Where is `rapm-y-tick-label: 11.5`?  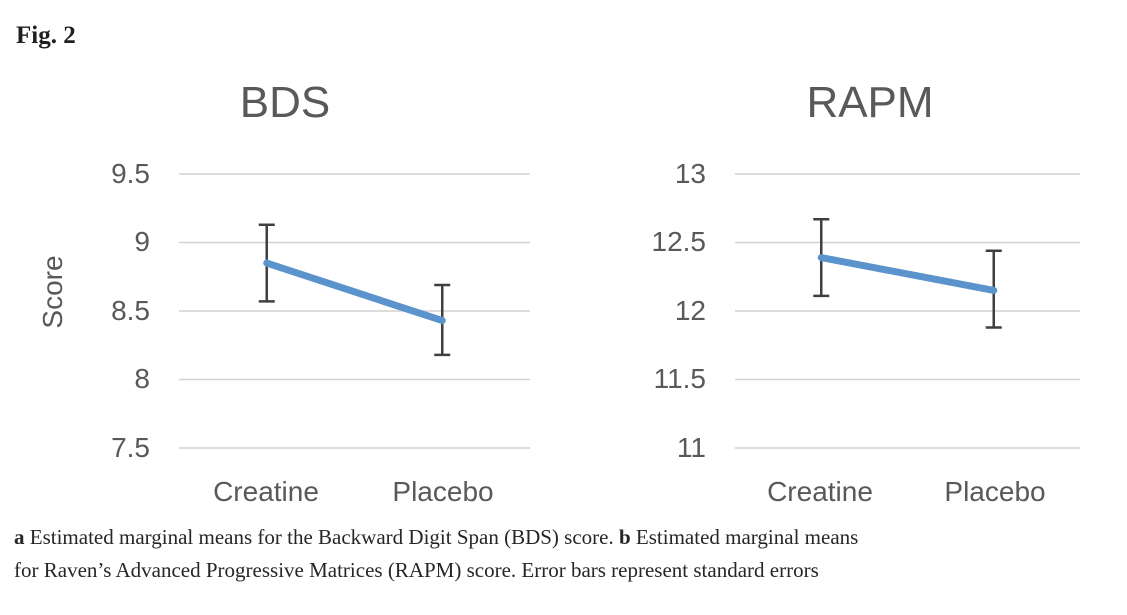
rapm-y-tick-label: 11.5 is located at coordinates (679, 378).